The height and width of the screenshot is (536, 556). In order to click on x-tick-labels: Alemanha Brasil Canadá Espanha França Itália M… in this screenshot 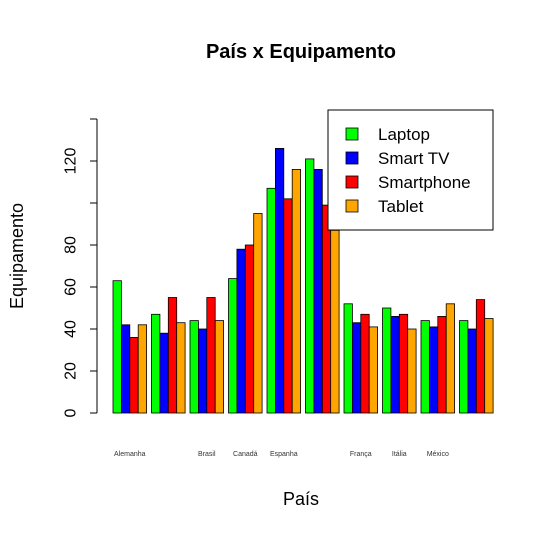, I will do `click(281, 454)`.